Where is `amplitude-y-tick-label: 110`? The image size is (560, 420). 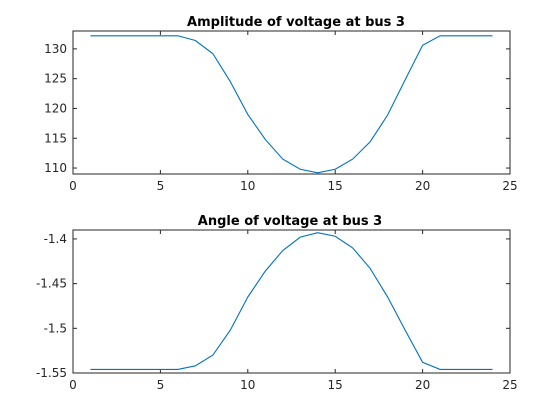
amplitude-y-tick-label: 110 is located at coordinates (55, 168).